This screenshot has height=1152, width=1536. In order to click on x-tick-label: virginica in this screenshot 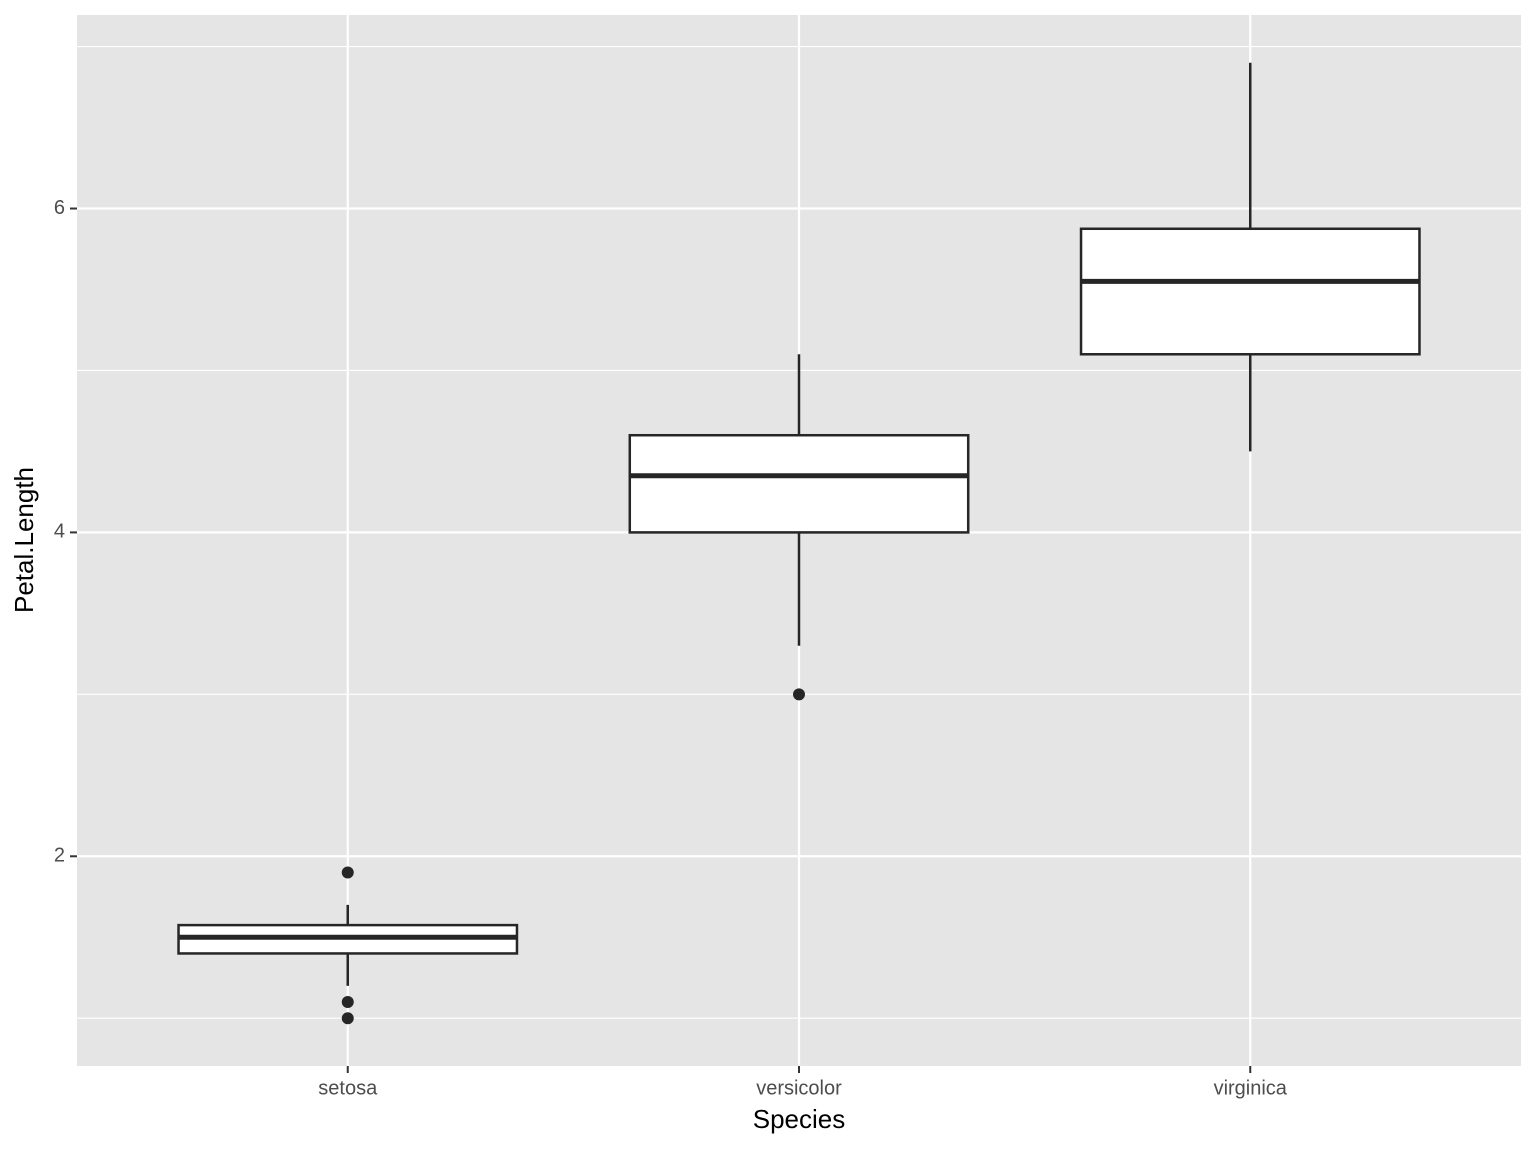, I will do `click(1251, 1088)`.